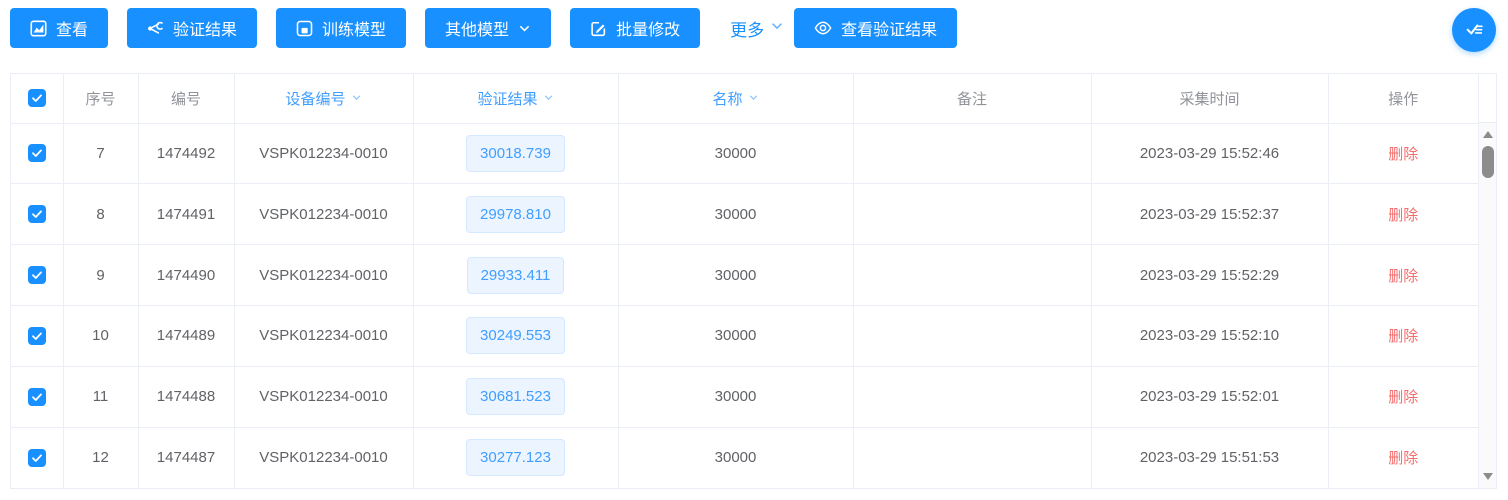  Describe the element at coordinates (1210, 99) in the screenshot. I see `col-header-time: 采集时间` at that location.